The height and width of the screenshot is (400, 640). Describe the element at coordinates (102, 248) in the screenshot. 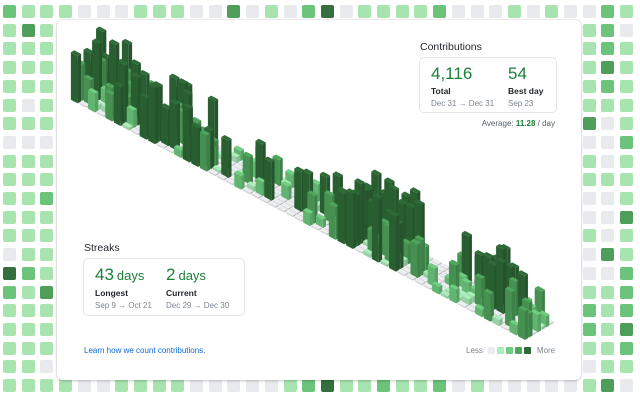

I see `streaks-title: Streaks` at that location.